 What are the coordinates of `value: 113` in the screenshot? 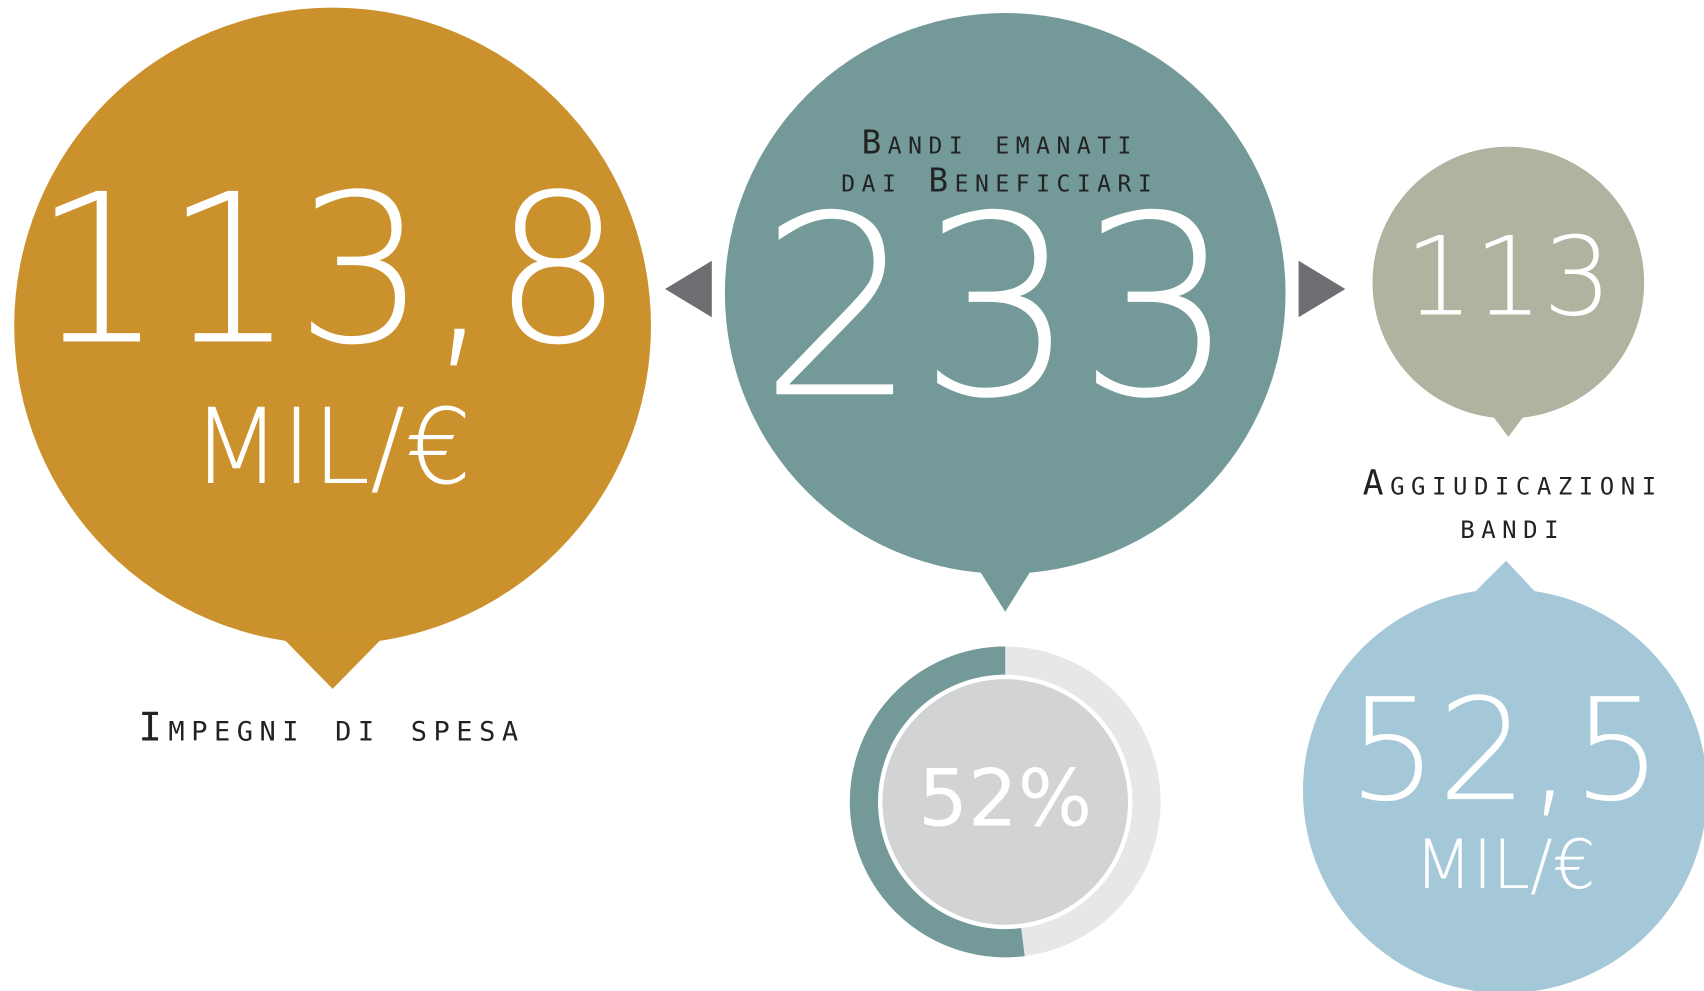 It's located at (1508, 276).